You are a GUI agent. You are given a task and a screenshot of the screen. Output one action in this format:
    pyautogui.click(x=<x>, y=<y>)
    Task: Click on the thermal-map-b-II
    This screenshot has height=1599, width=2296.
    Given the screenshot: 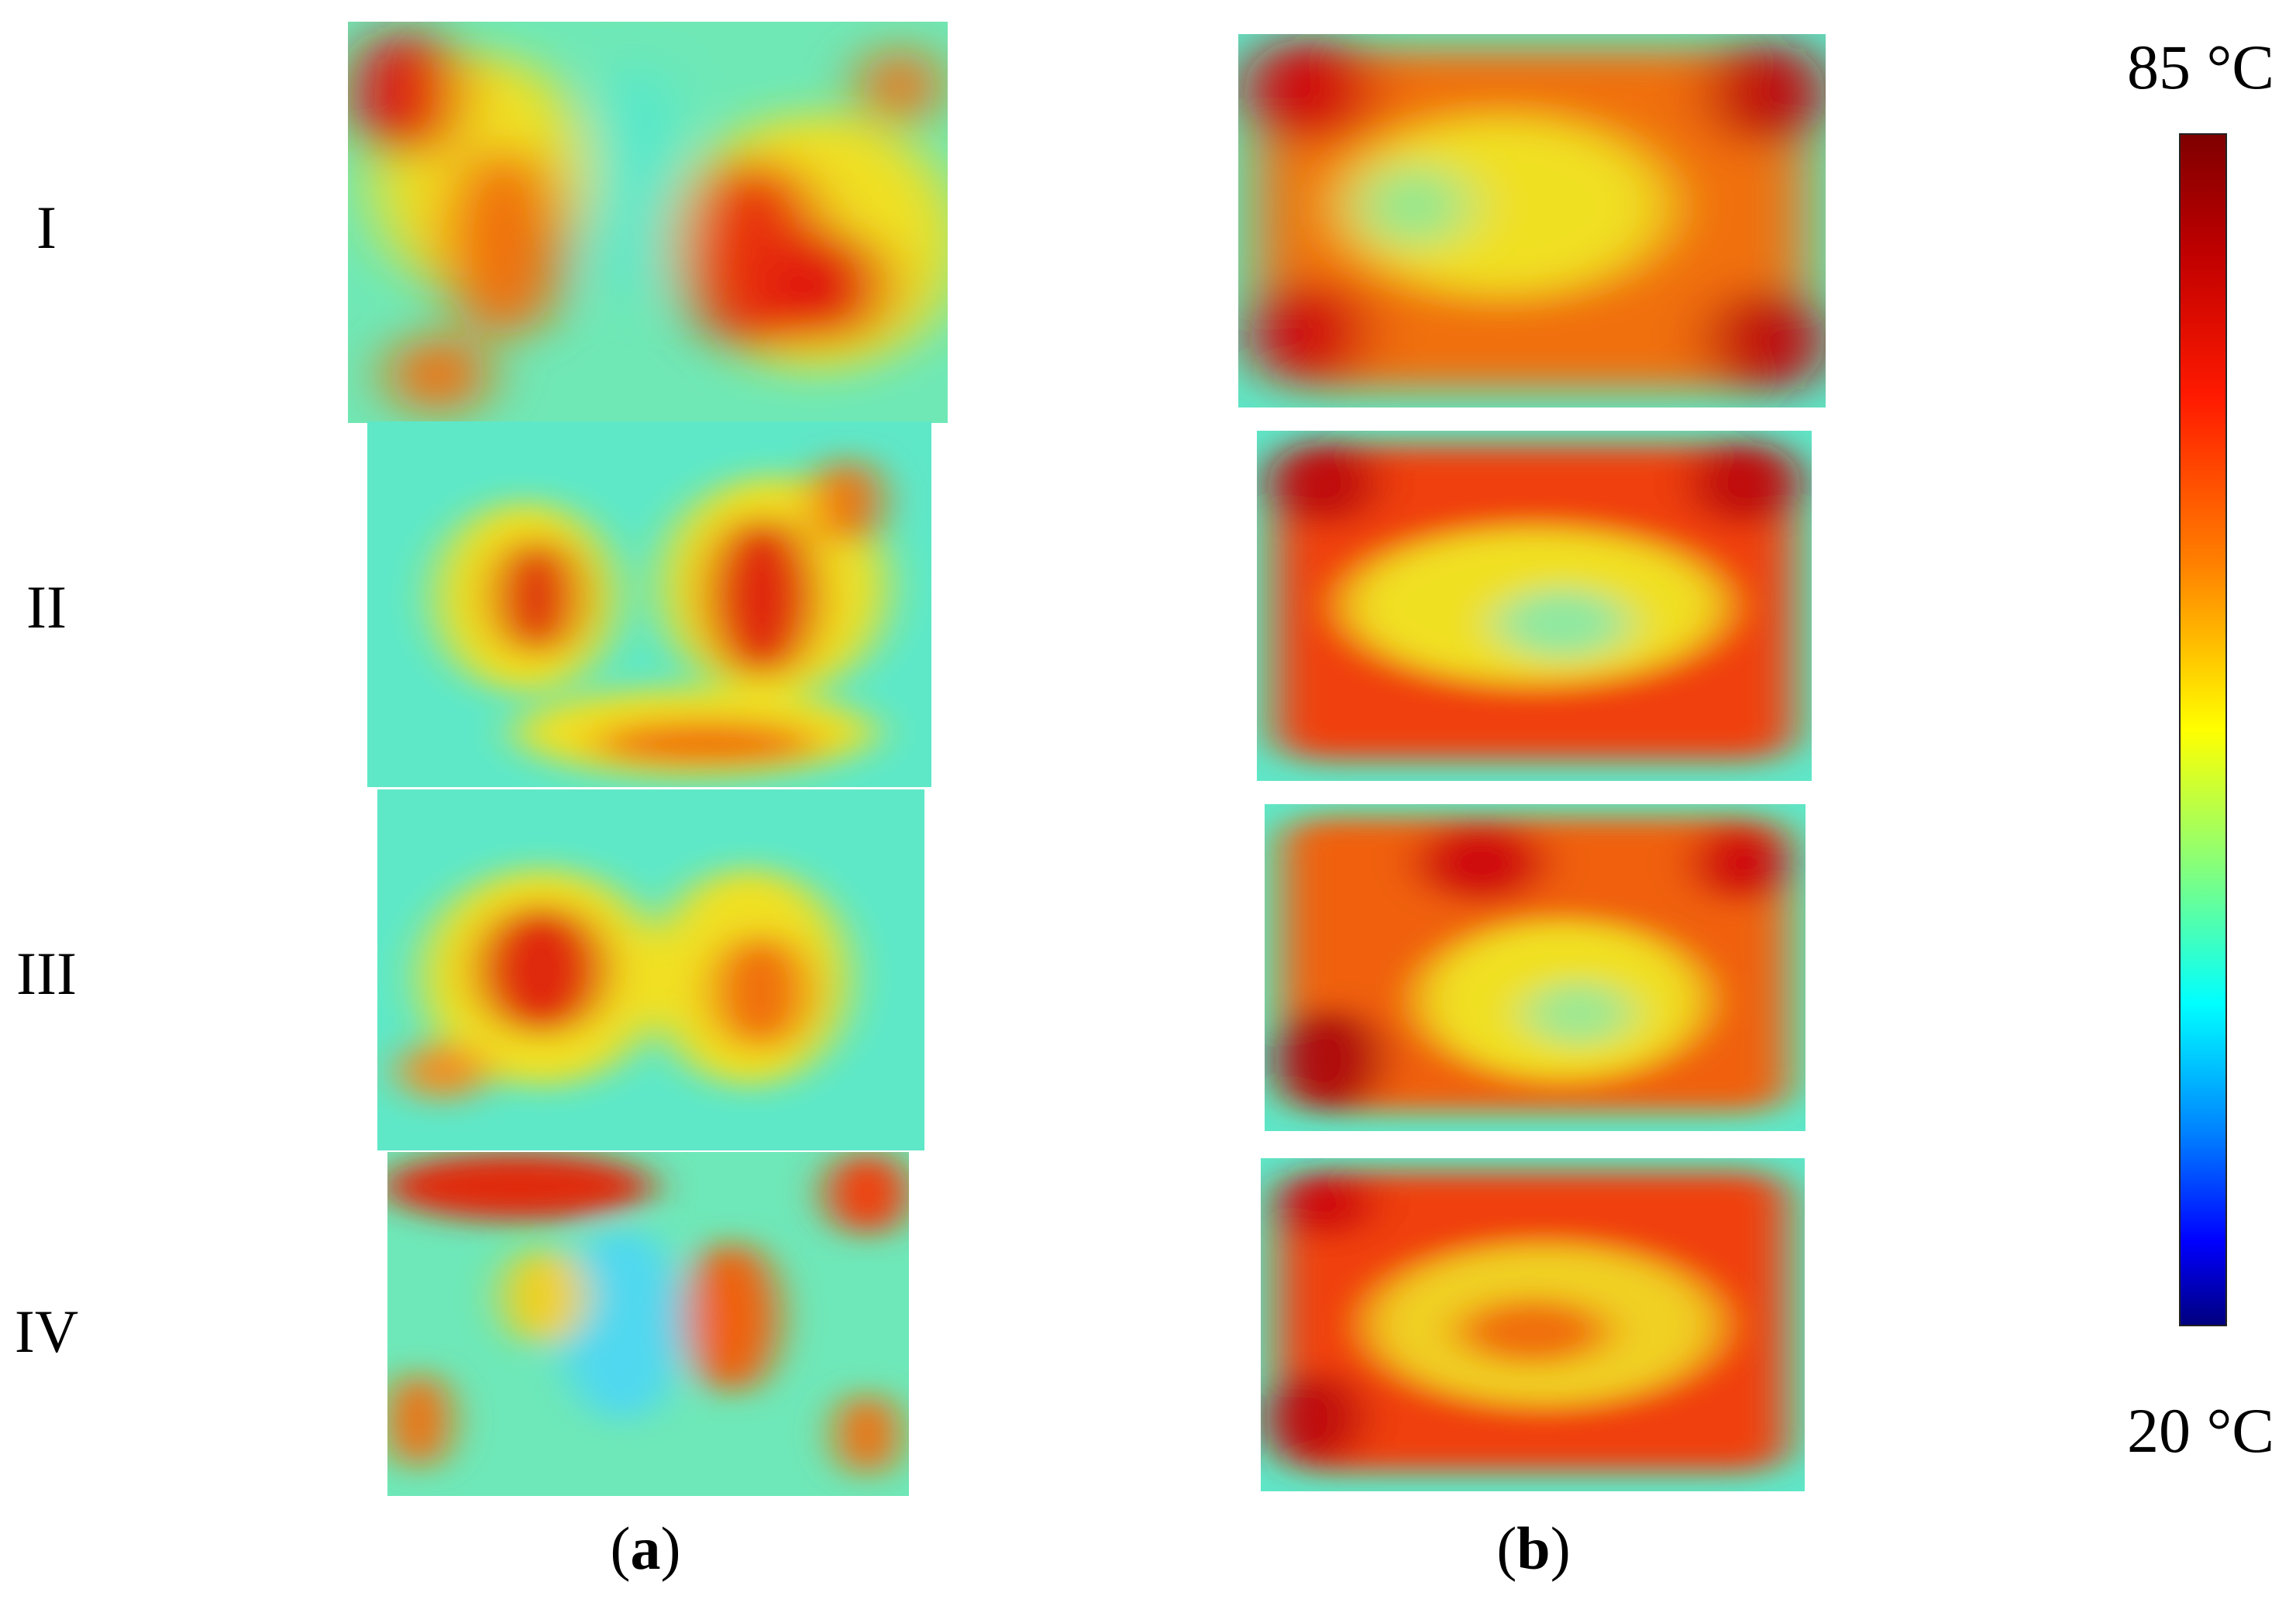 What is the action you would take?
    pyautogui.click(x=1535, y=606)
    